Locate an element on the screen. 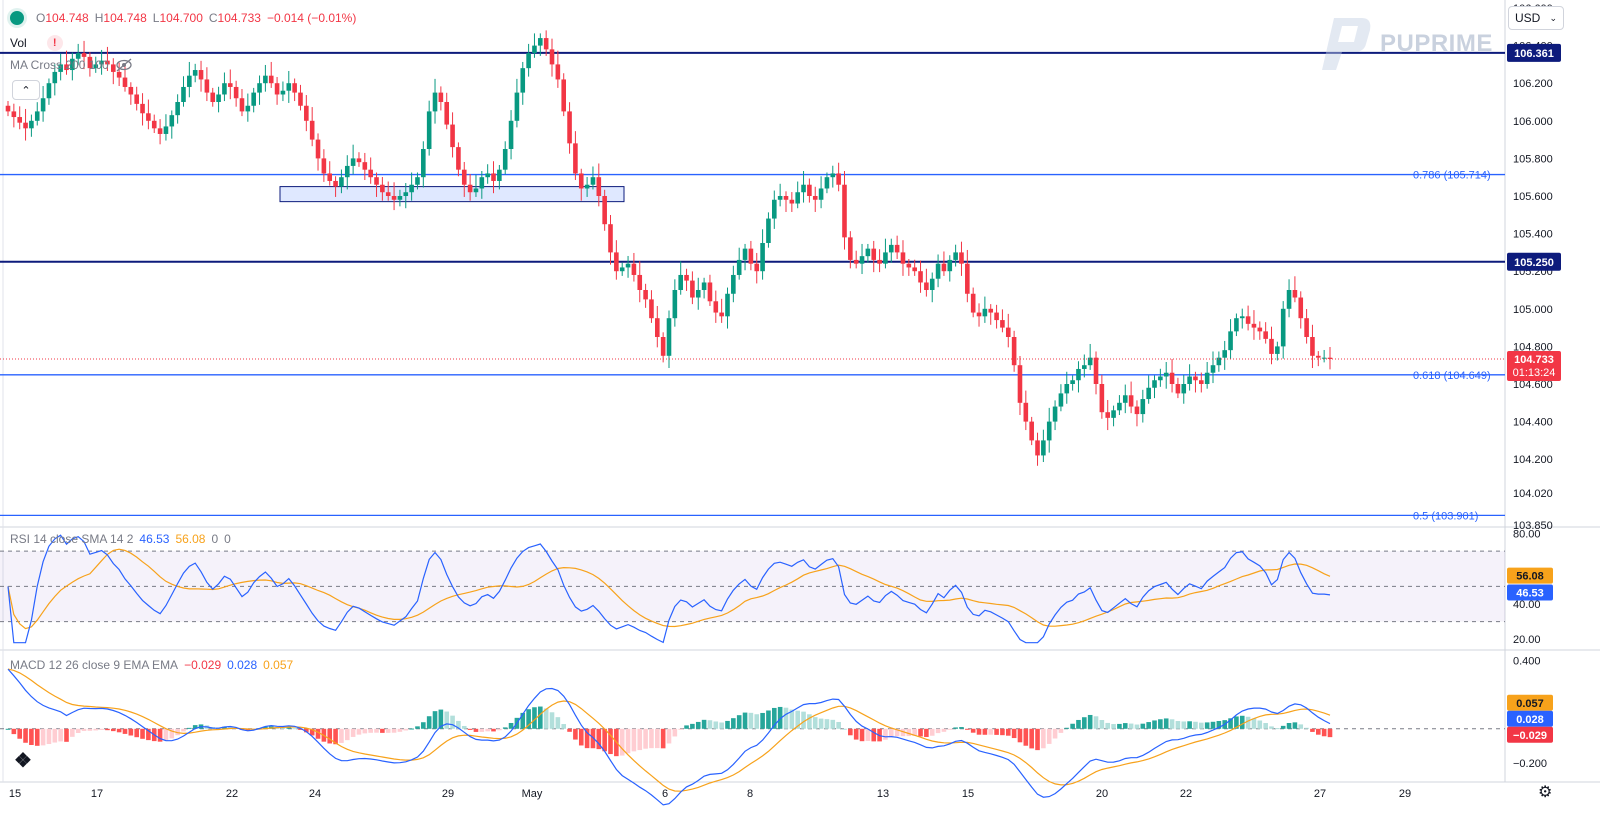  currency-label: USD is located at coordinates (1528, 18).